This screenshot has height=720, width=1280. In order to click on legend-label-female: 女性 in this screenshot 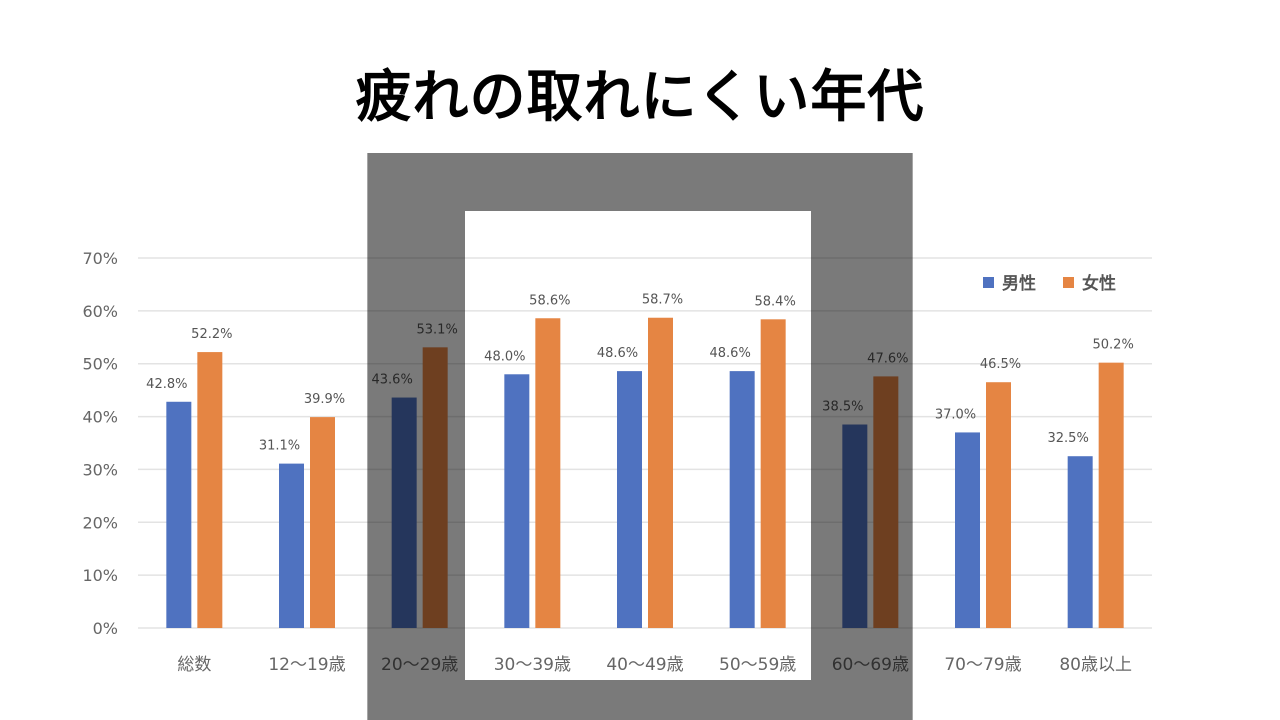, I will do `click(1099, 283)`.